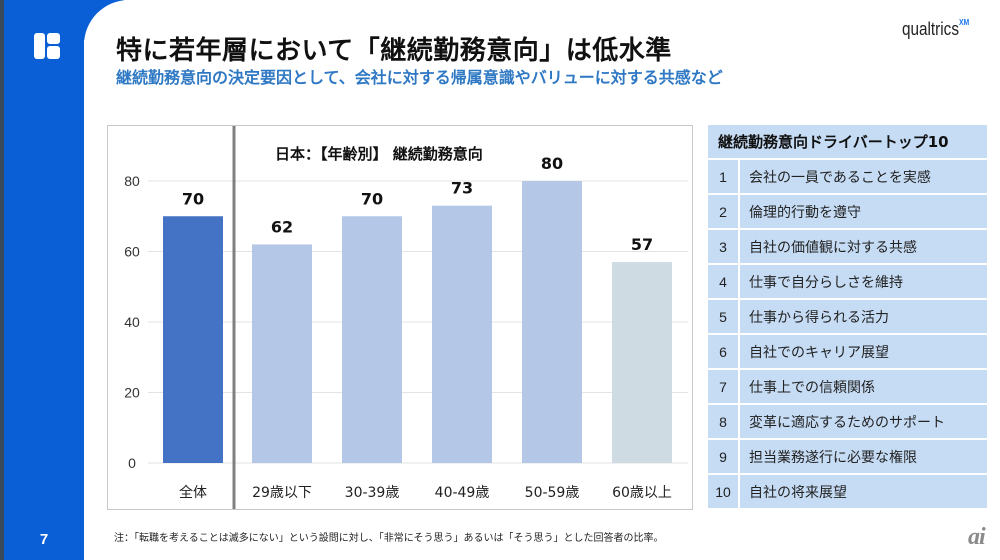  I want to click on driver-label: 倫理的行動を遵守, so click(863, 211).